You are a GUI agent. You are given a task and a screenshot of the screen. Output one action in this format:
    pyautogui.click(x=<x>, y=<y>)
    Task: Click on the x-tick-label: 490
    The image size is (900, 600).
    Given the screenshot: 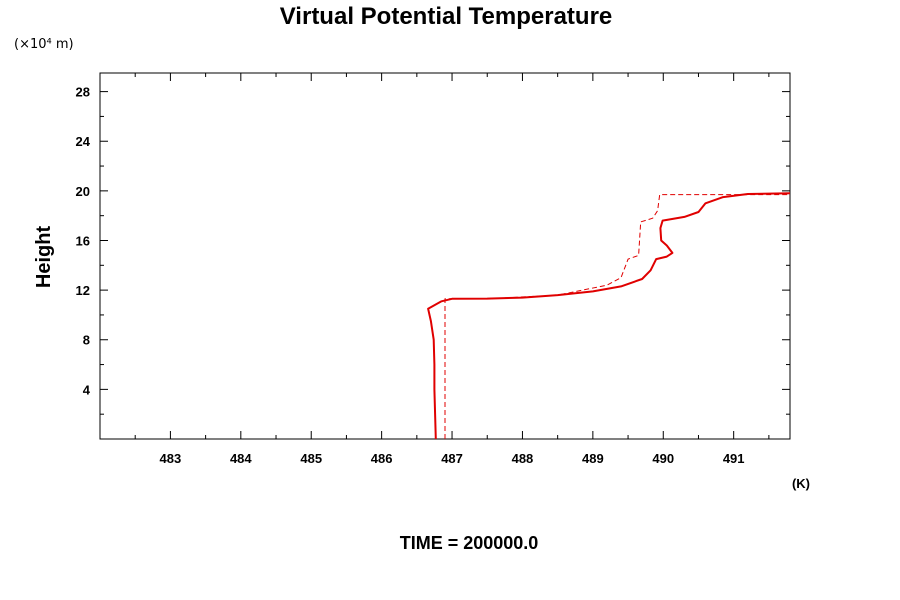 What is the action you would take?
    pyautogui.click(x=663, y=458)
    